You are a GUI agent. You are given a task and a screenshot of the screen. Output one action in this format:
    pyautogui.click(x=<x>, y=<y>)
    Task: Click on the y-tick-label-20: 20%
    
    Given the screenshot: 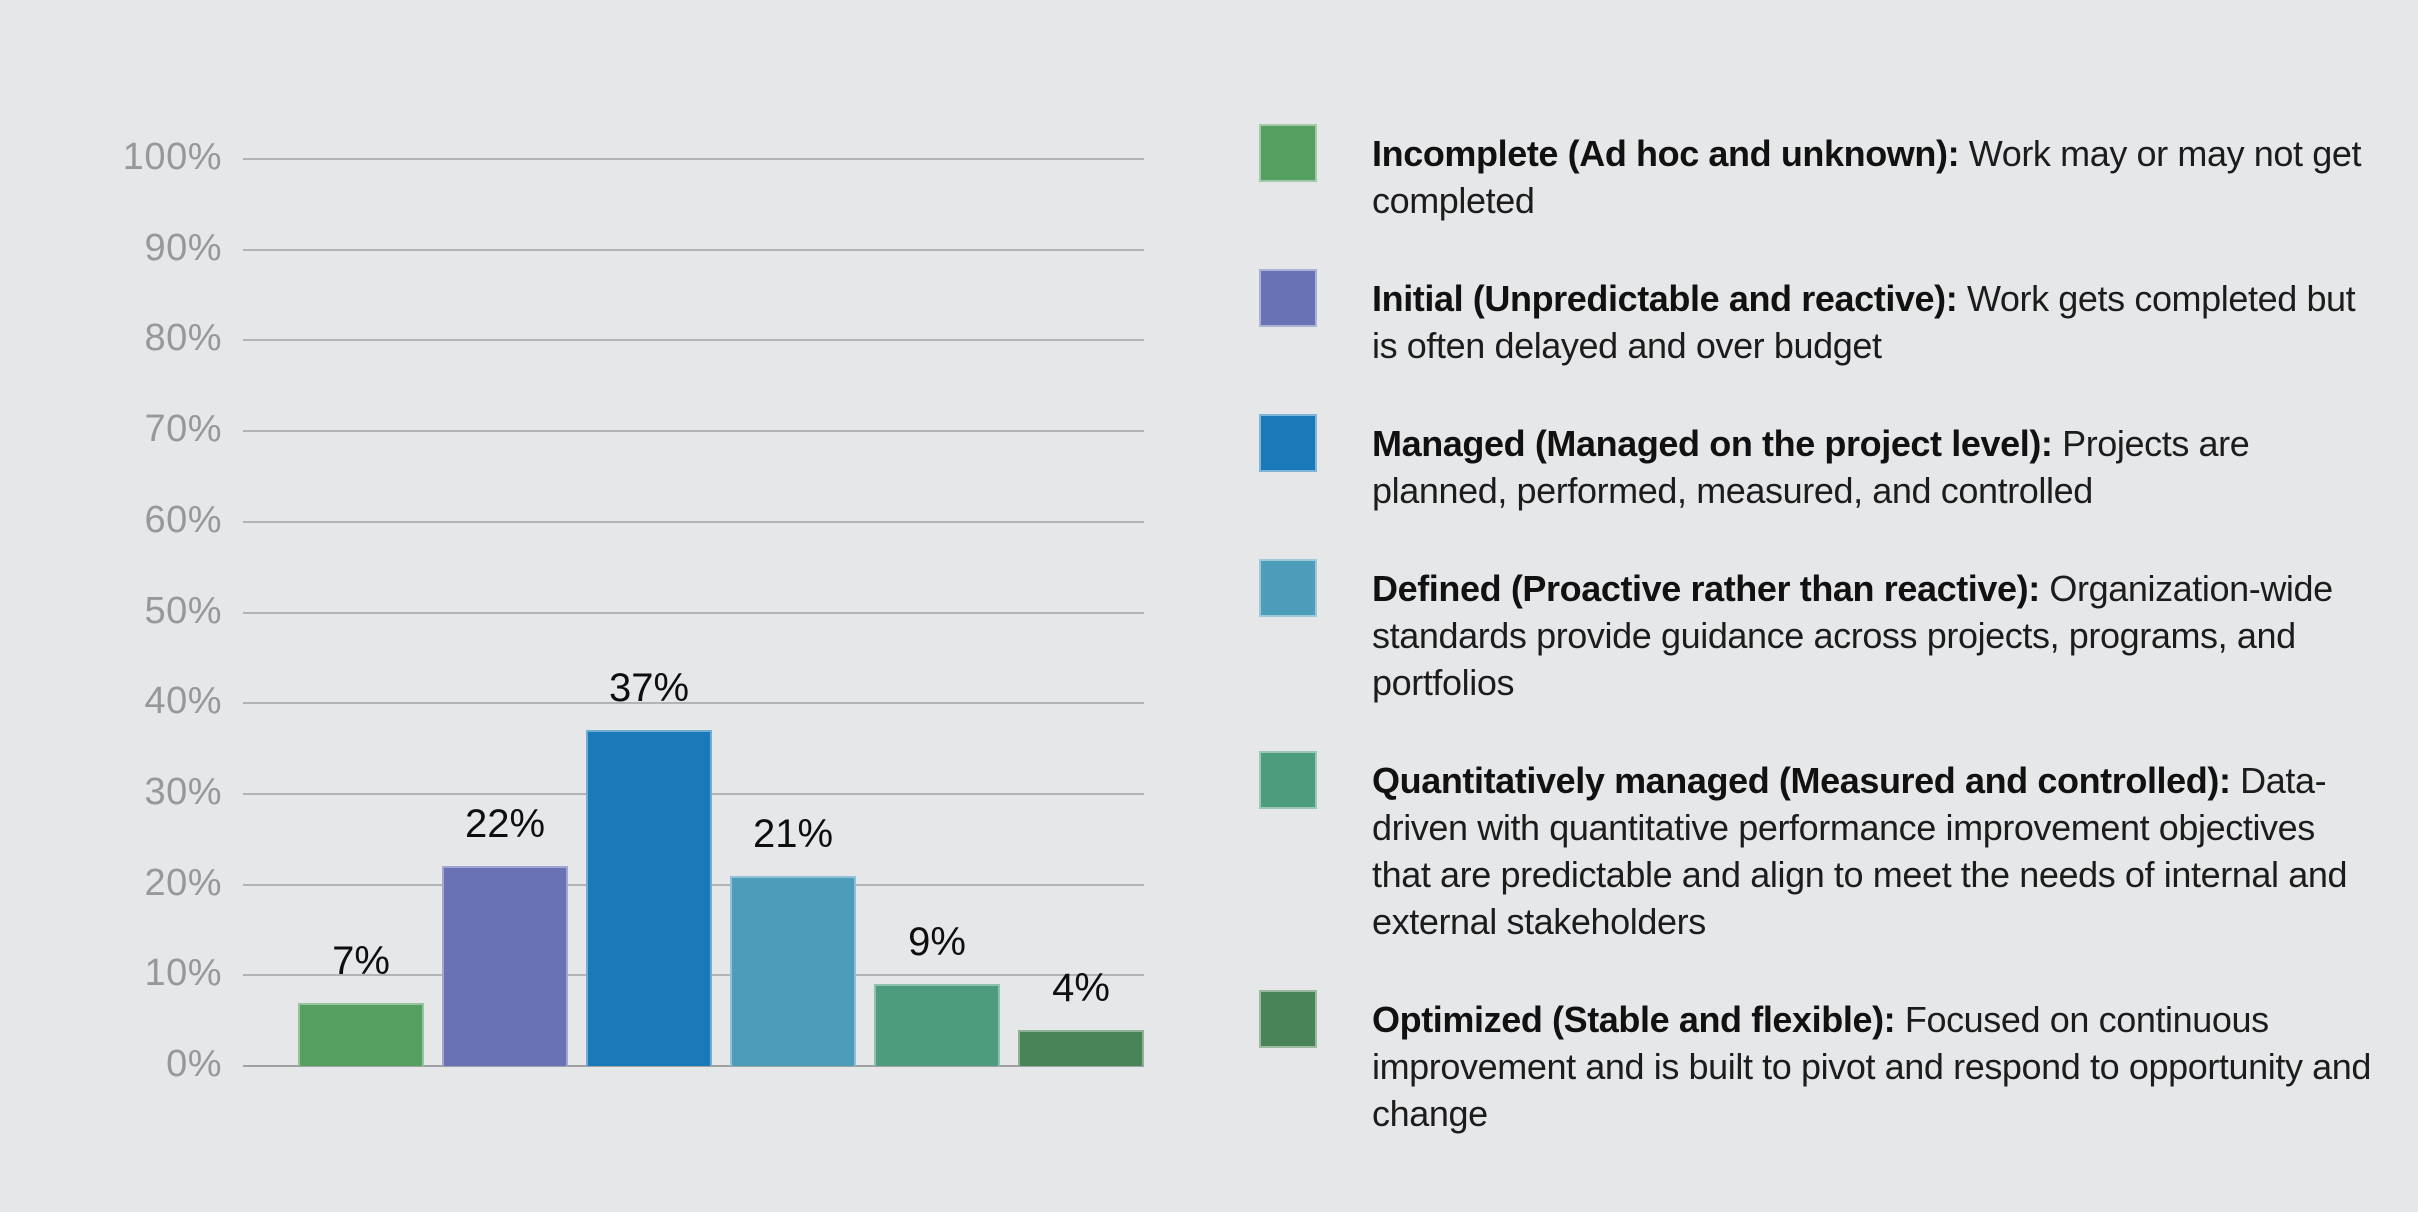 What is the action you would take?
    pyautogui.click(x=183, y=882)
    